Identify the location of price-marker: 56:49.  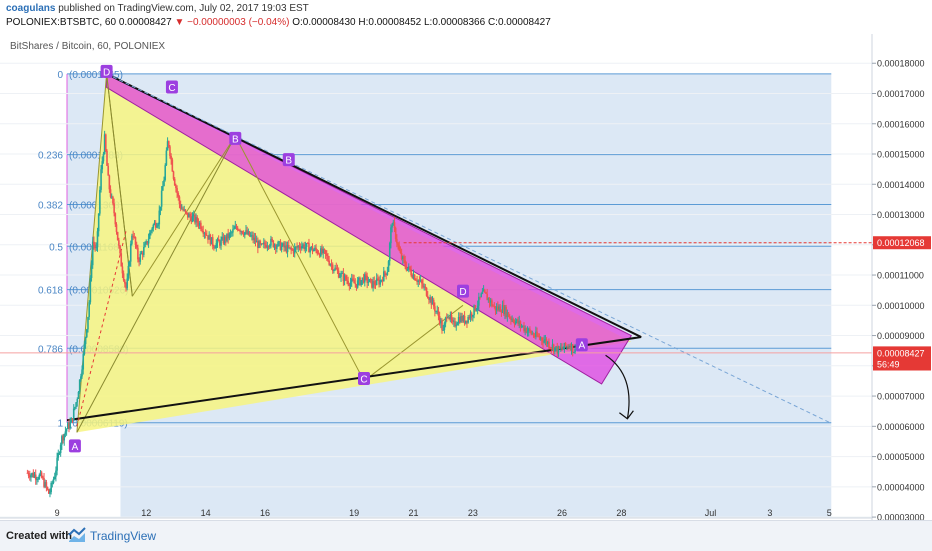
(902, 364).